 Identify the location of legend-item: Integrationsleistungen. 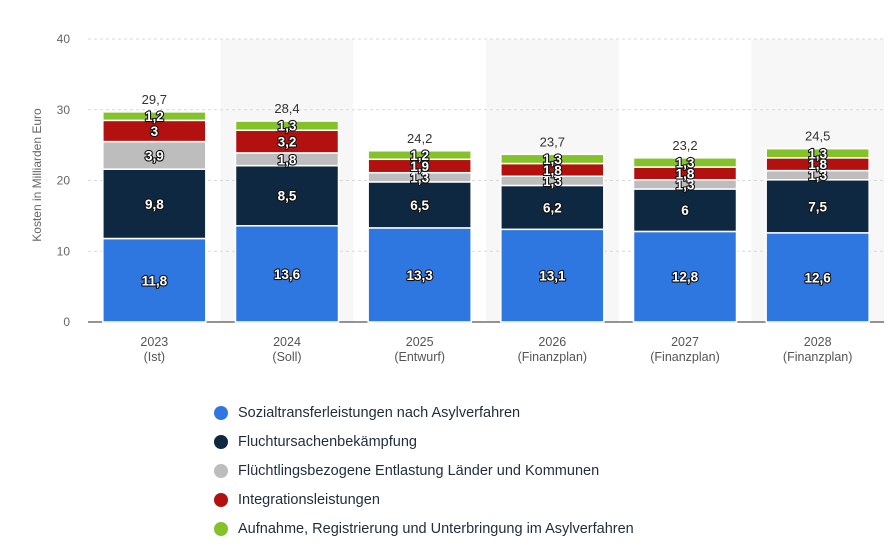
(424, 499).